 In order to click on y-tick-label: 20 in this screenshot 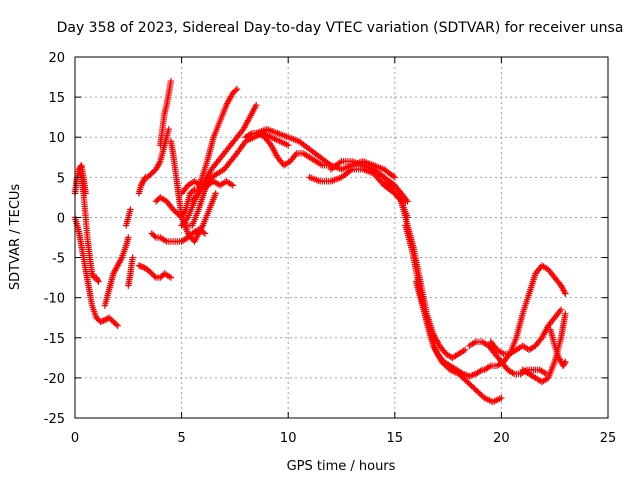, I will do `click(56, 58)`.